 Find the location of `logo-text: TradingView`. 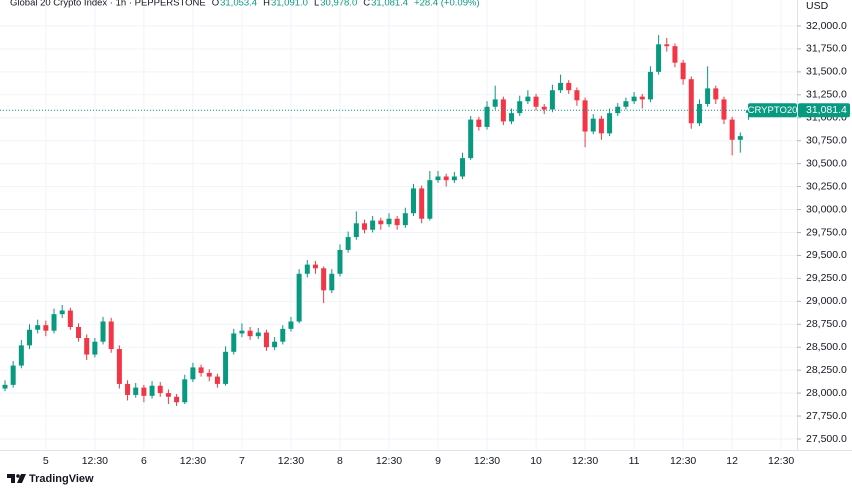

logo-text: TradingView is located at coordinates (61, 479).